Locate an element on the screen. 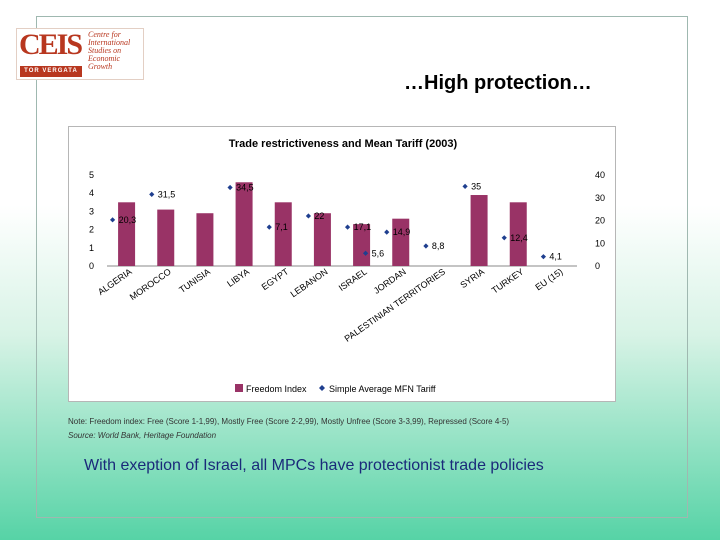 The height and width of the screenshot is (540, 720). legend-label-freedom-index: Freedom Index is located at coordinates (276, 389).